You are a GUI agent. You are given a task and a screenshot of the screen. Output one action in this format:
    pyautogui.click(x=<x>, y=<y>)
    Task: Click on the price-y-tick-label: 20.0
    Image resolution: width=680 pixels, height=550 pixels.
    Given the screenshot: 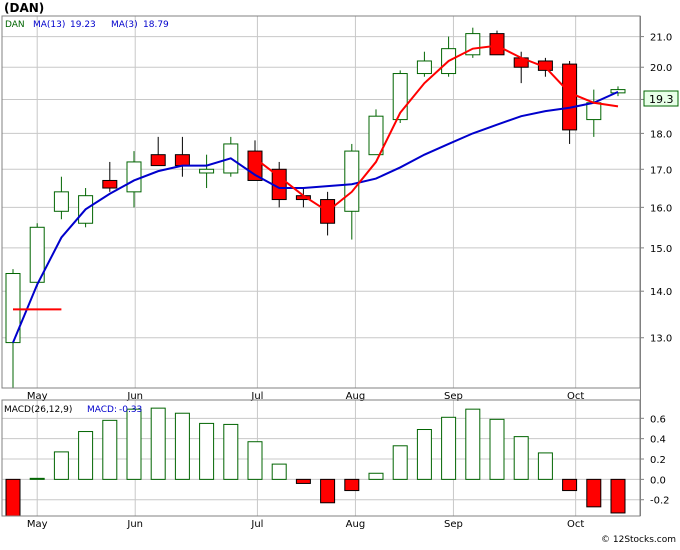 What is the action you would take?
    pyautogui.click(x=661, y=68)
    